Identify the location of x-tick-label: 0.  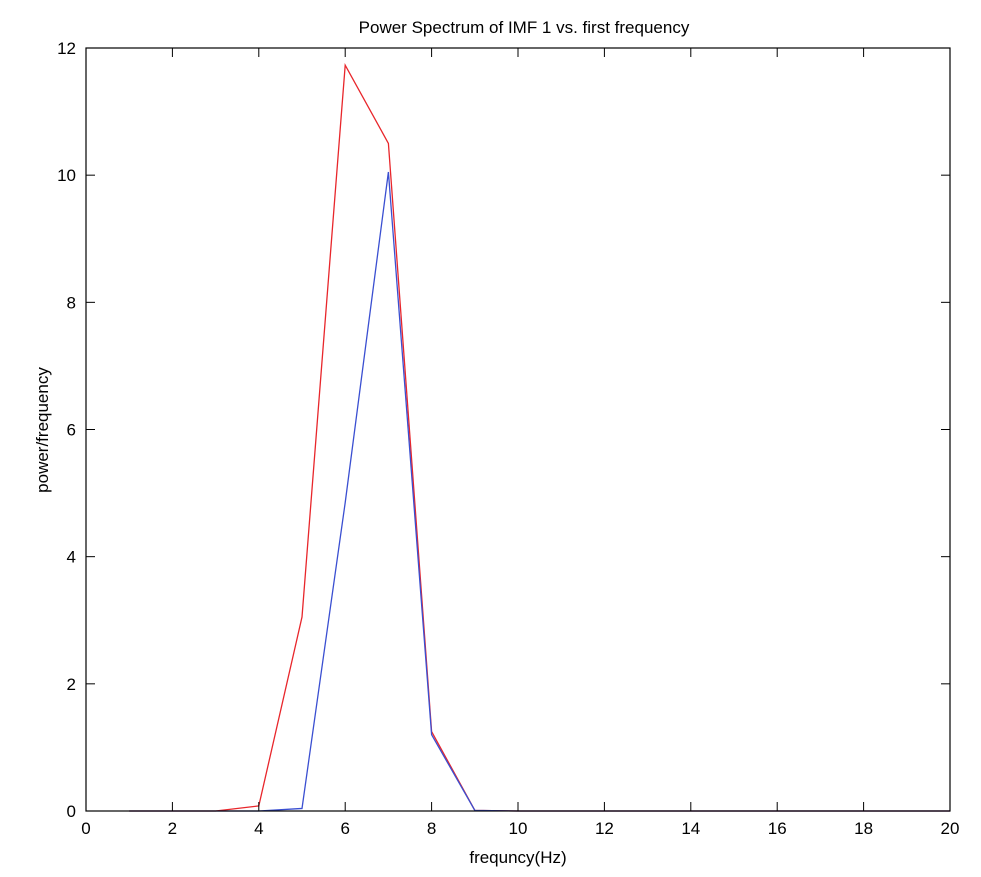
(85, 828).